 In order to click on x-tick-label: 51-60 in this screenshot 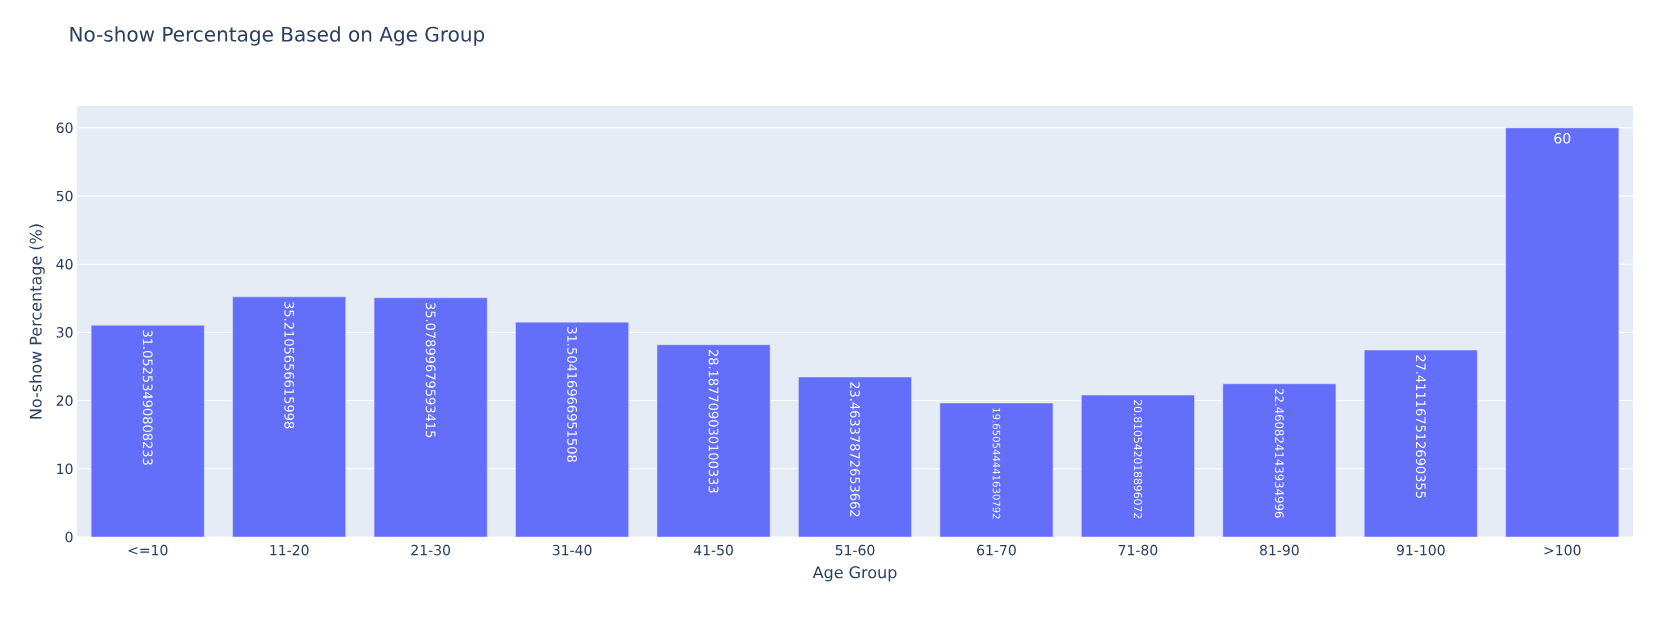, I will do `click(855, 550)`.